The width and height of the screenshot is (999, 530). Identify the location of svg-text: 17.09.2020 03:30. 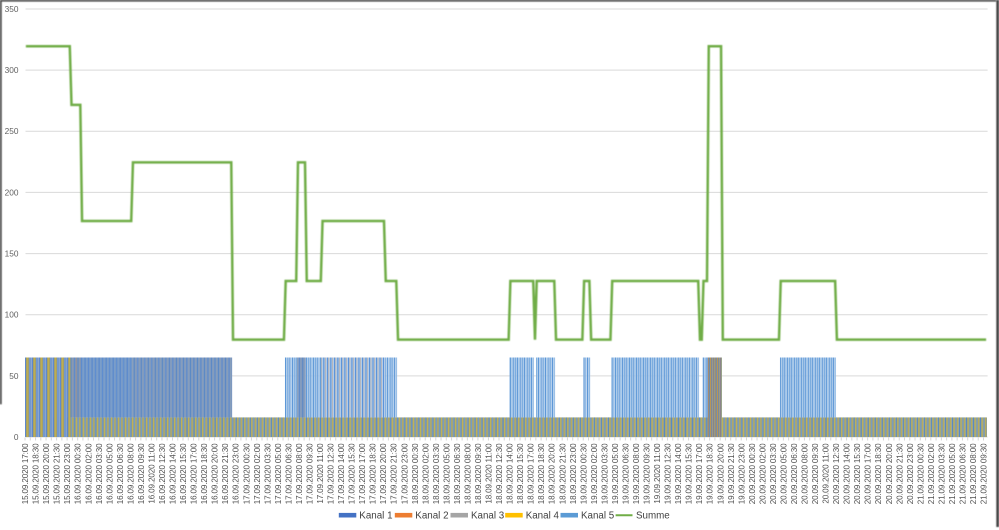
(267, 473).